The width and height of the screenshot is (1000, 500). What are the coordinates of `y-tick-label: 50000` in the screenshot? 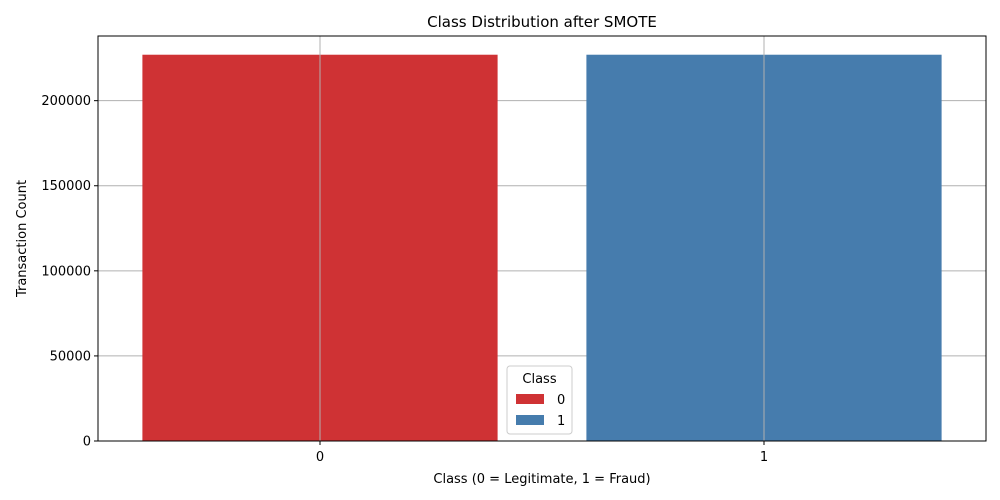 It's located at (70, 356).